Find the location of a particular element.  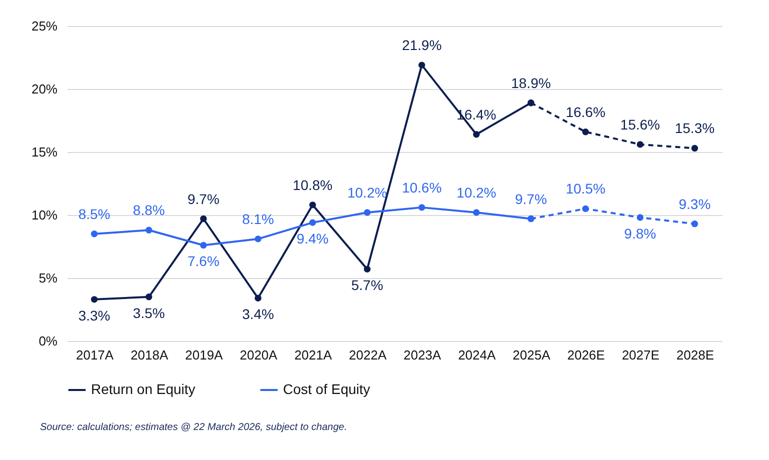

data-label: 7.6% is located at coordinates (203, 261).